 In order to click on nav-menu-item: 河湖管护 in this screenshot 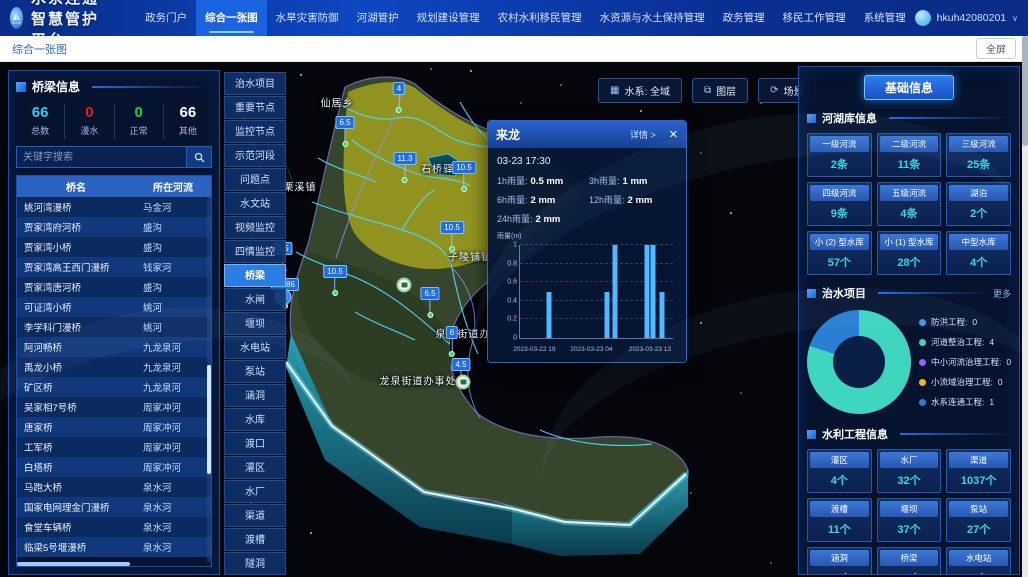, I will do `click(377, 18)`.